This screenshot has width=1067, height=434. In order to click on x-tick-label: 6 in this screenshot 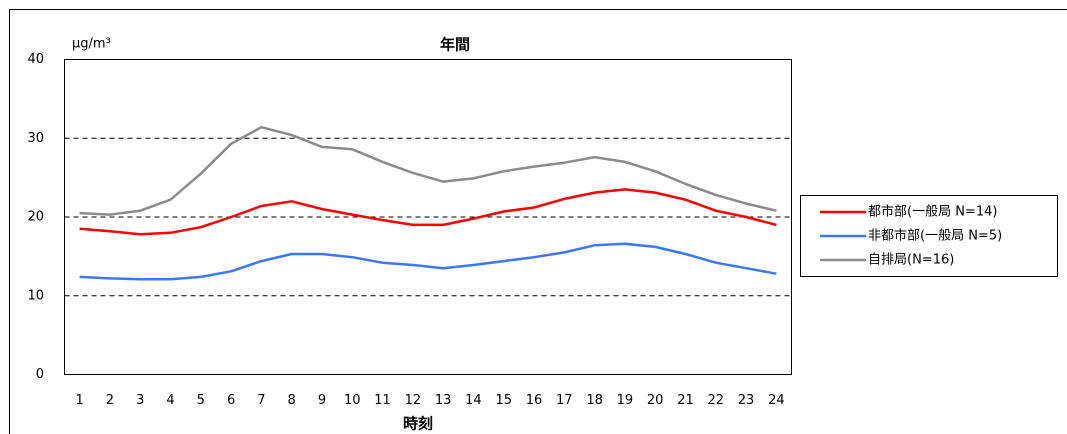, I will do `click(231, 400)`.